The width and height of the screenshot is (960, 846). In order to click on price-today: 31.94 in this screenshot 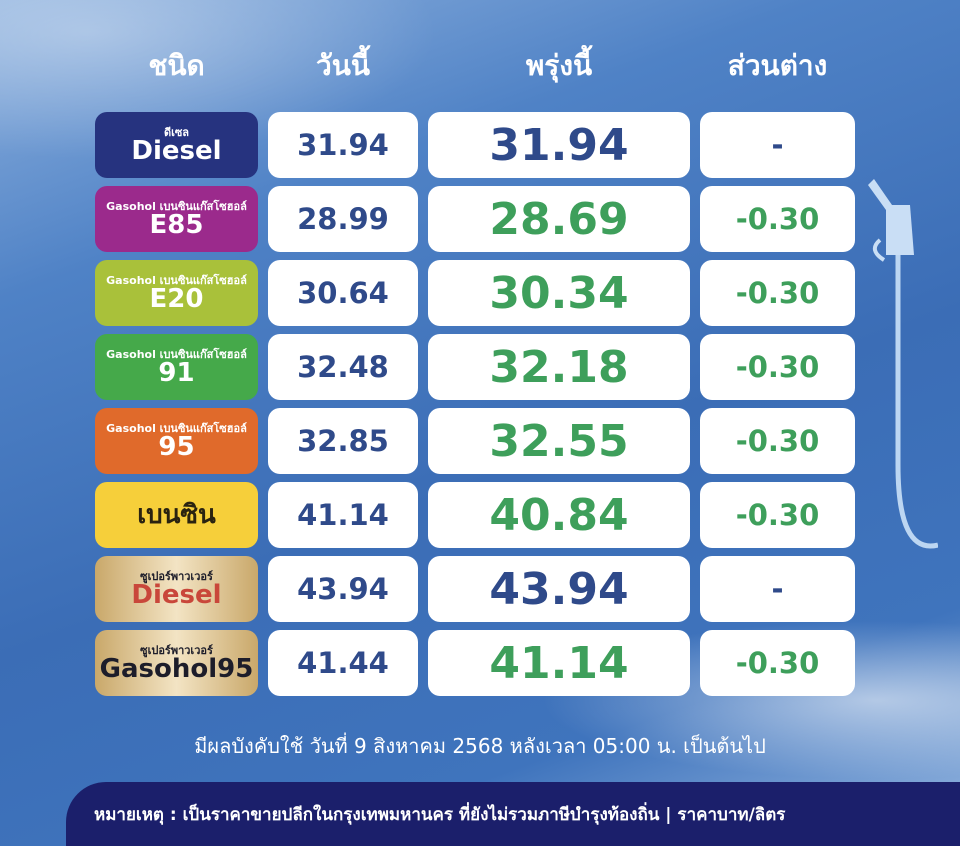, I will do `click(343, 145)`.